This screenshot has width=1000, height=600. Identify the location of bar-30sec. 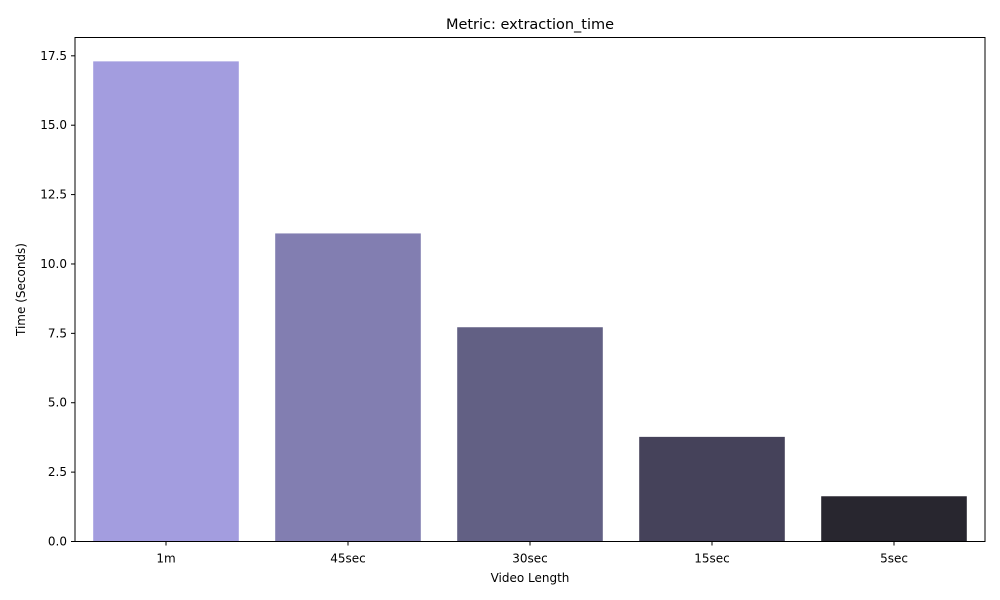
(530, 434).